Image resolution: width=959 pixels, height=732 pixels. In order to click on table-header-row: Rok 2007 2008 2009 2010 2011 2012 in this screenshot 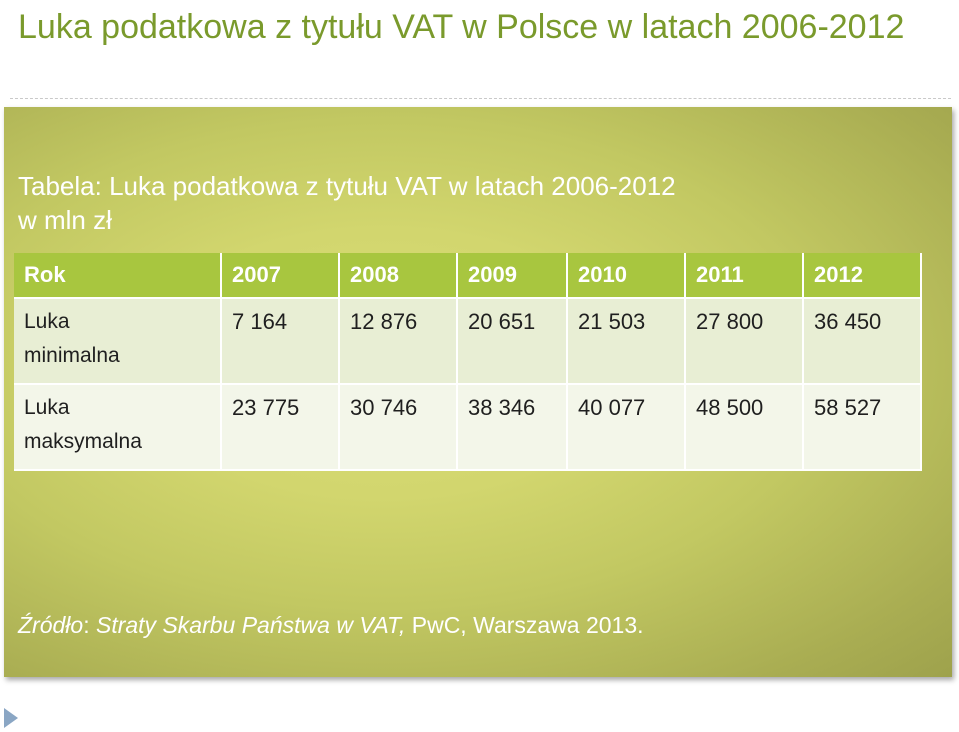, I will do `click(468, 276)`.